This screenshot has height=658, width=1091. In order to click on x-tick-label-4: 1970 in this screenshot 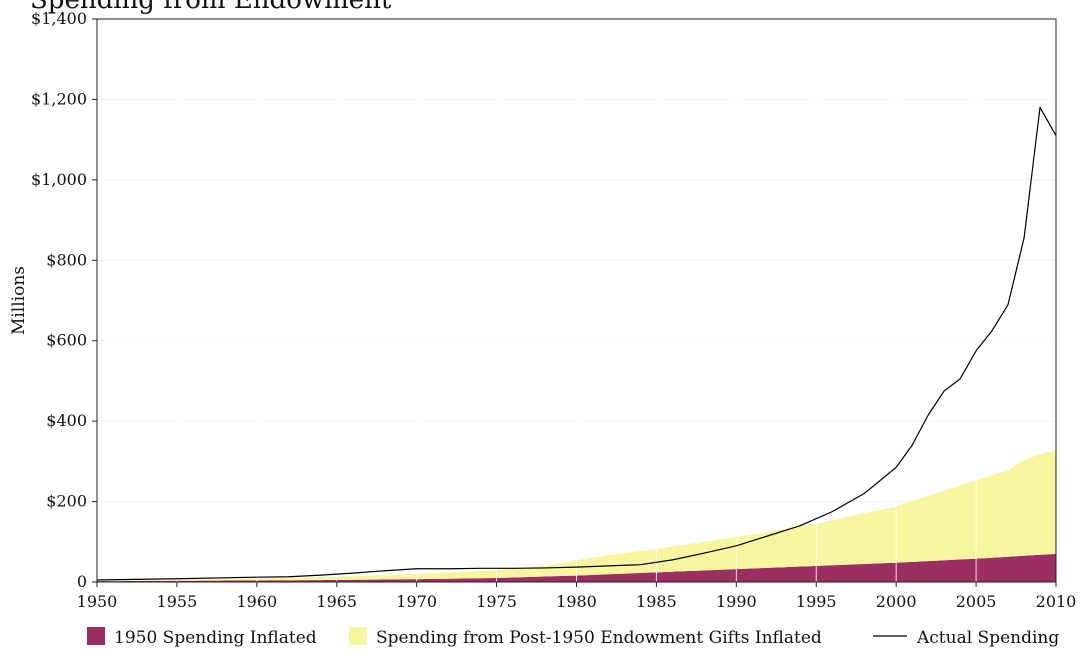, I will do `click(416, 601)`.